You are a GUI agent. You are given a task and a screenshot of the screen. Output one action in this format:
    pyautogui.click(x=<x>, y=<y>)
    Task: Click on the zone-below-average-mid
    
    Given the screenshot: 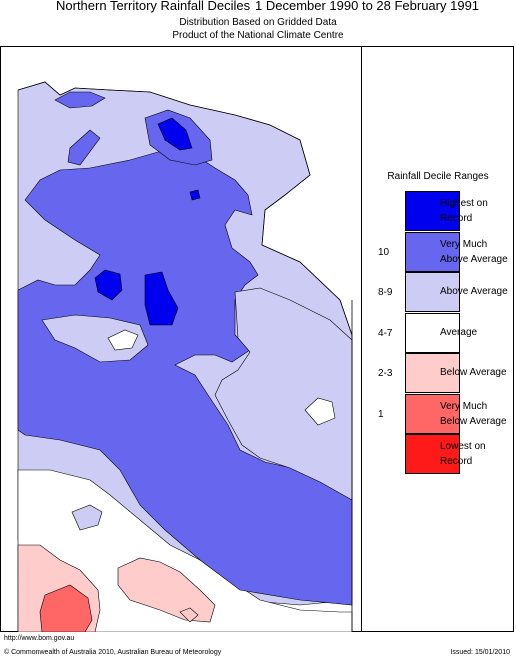 What is the action you would take?
    pyautogui.click(x=166, y=590)
    